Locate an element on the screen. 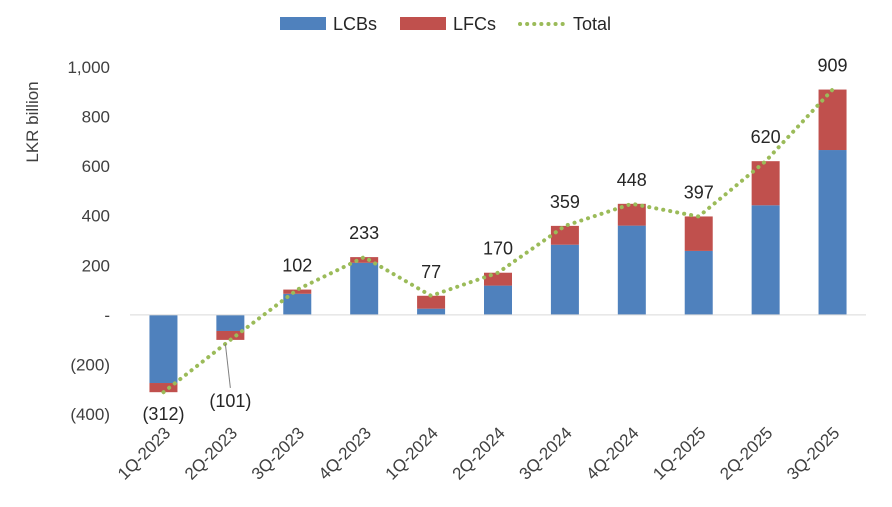 The height and width of the screenshot is (507, 892). y-tick-label: - is located at coordinates (107, 315).